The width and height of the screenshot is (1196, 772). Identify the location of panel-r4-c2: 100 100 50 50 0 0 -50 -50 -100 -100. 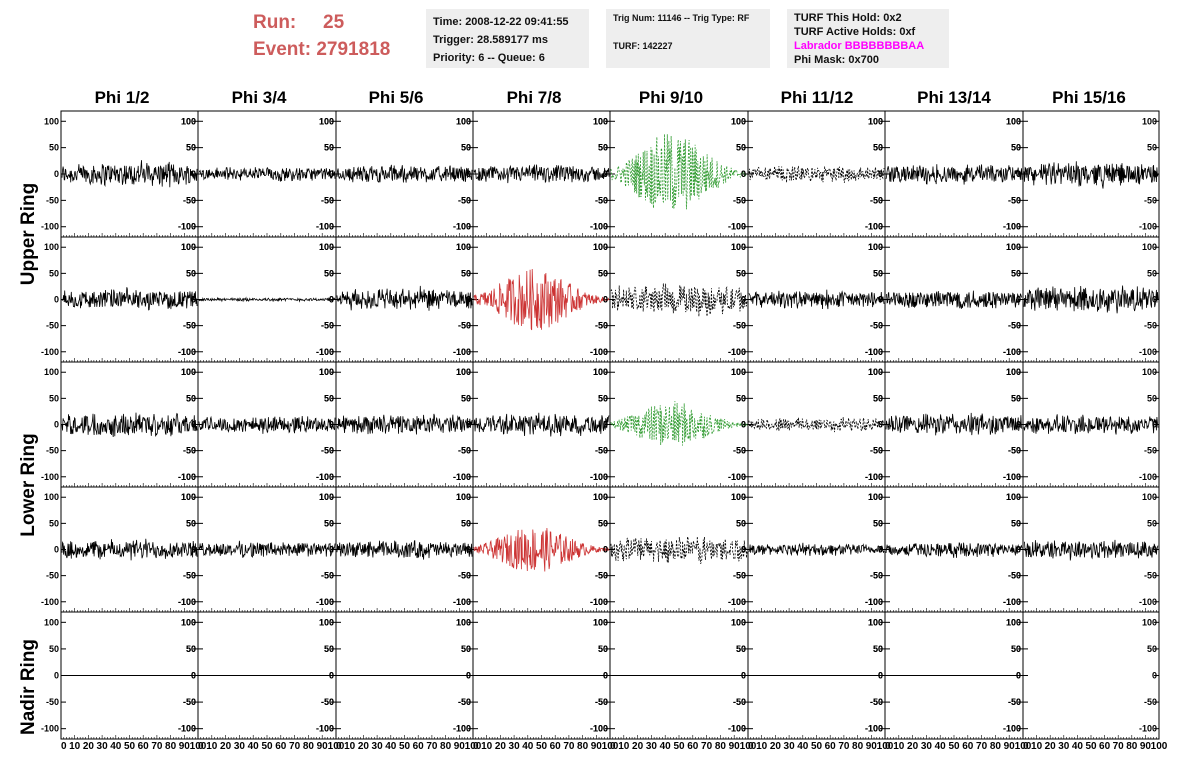
(395, 675).